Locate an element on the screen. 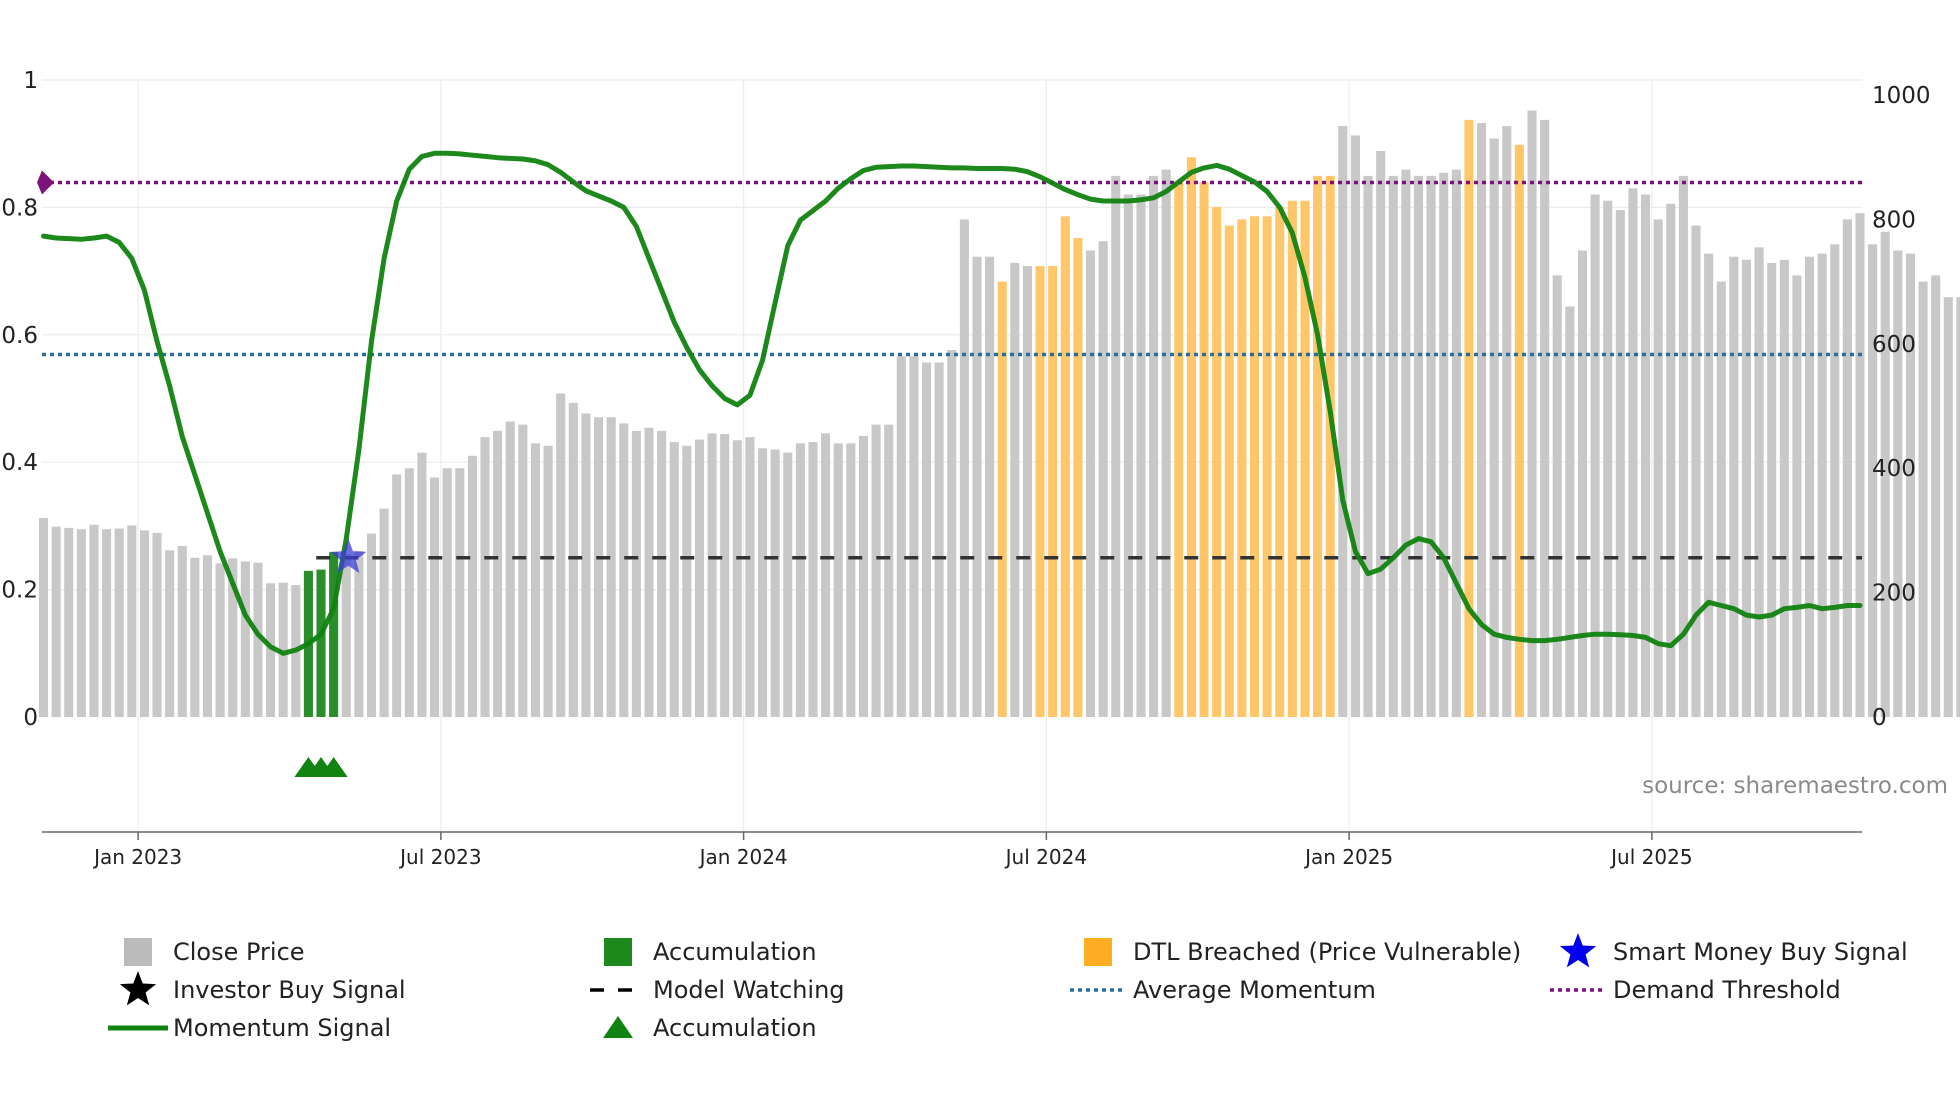 The height and width of the screenshot is (1102, 1960). legend-item: Model Watching is located at coordinates (717, 990).